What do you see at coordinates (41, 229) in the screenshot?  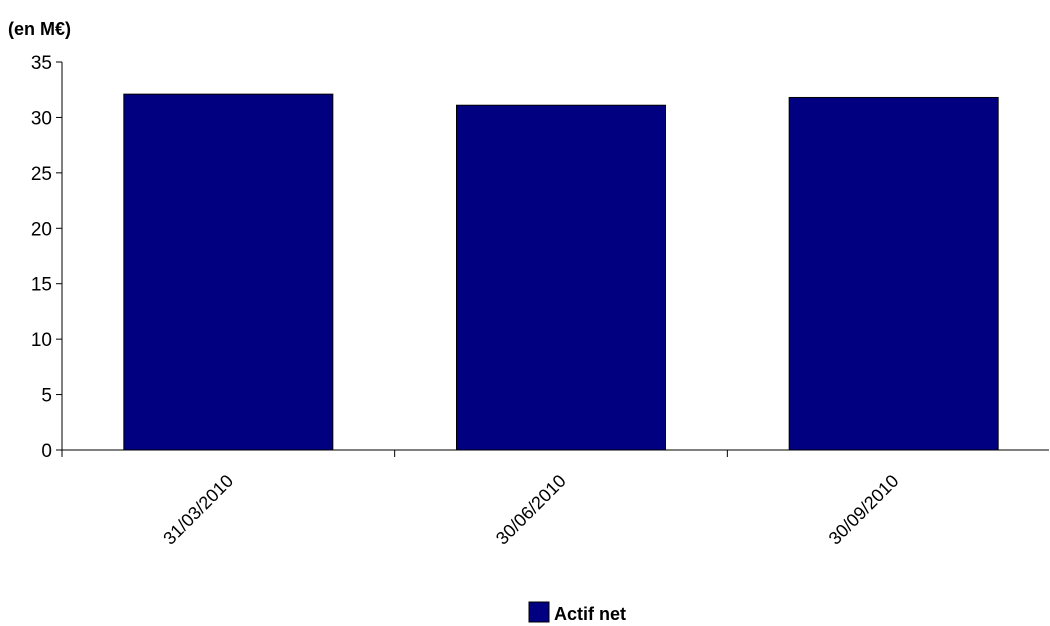 I see `y-tick-label: 20` at bounding box center [41, 229].